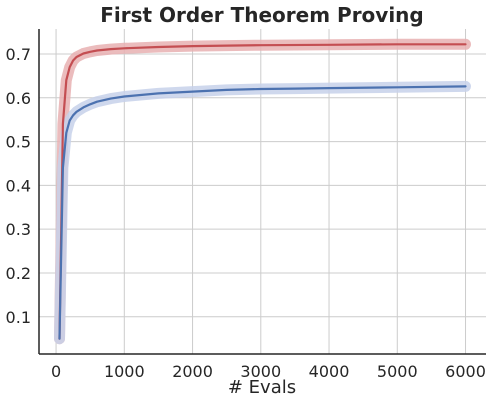 This screenshot has width=492, height=408. Describe the element at coordinates (260, 371) in the screenshot. I see `x-tick-label: 3000` at that location.